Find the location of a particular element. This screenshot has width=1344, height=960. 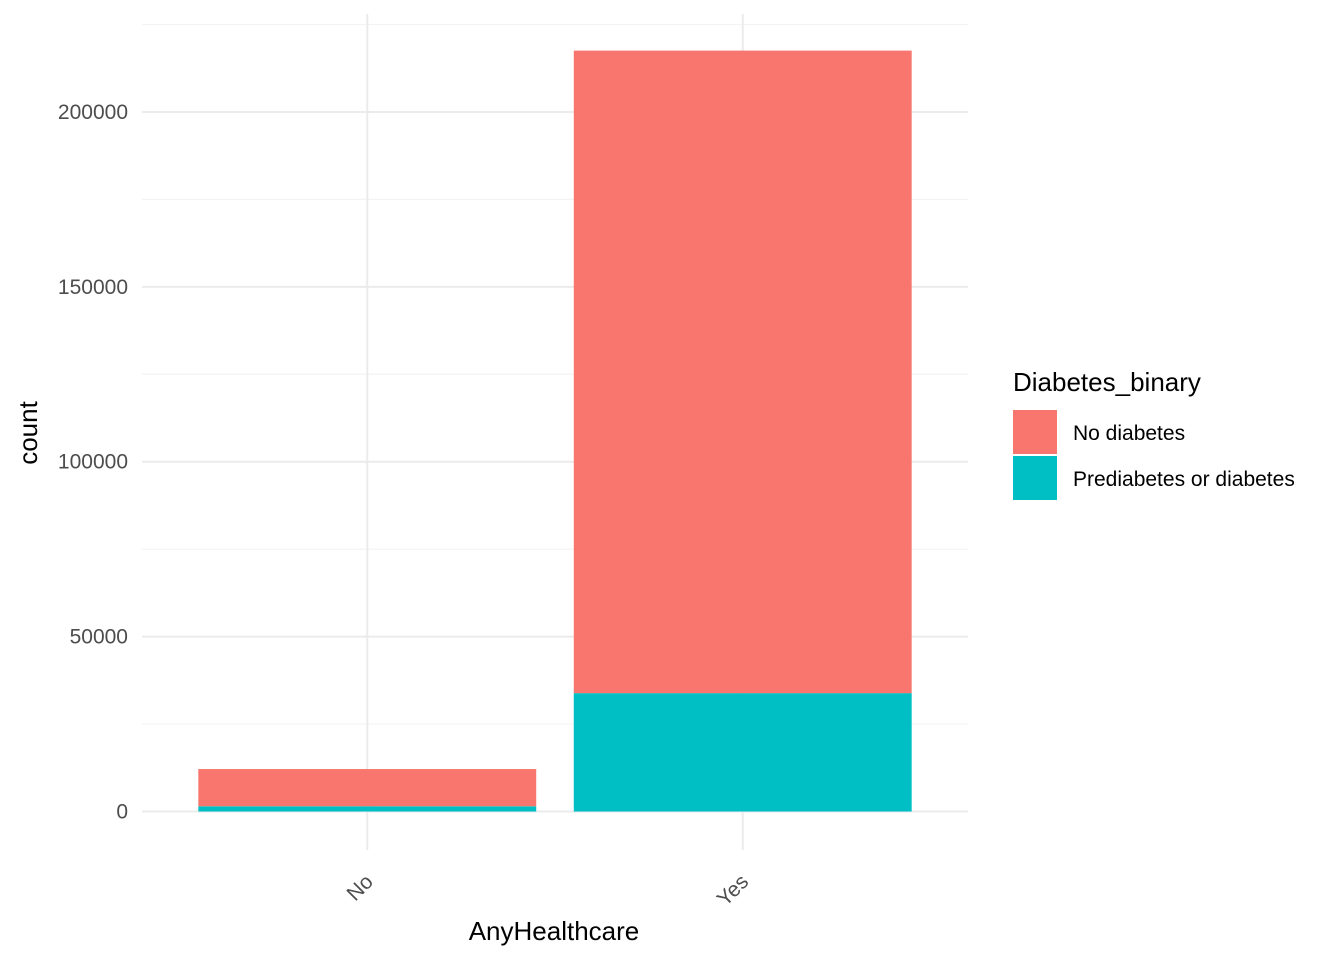

y-tick-label: 100000 is located at coordinates (93, 462).